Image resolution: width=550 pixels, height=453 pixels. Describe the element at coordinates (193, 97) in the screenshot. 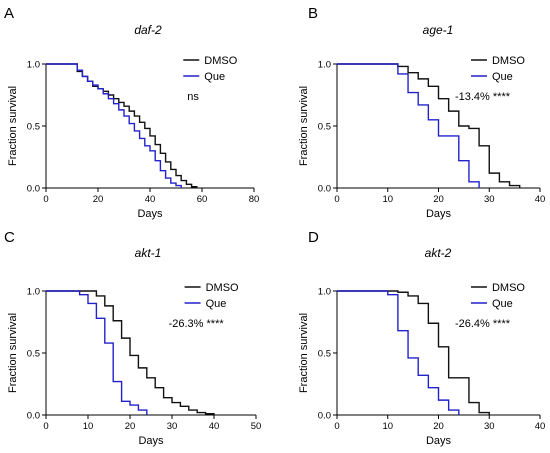

I see `significance-annotation: ns` at that location.